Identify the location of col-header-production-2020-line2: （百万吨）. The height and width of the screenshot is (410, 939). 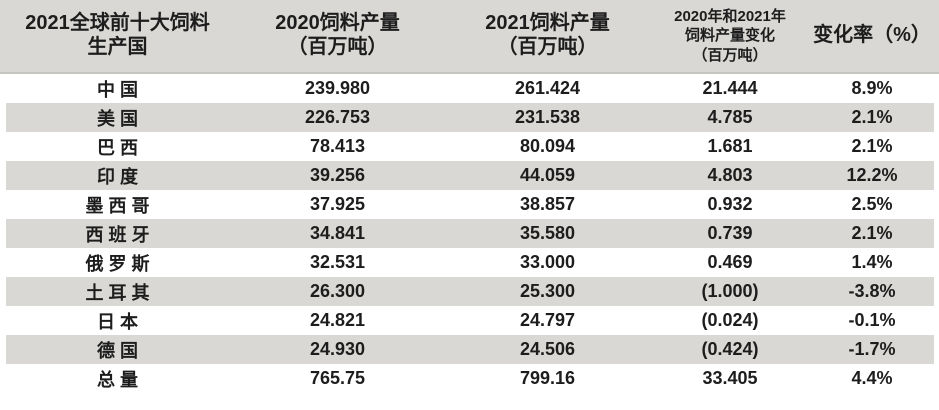
(337, 47).